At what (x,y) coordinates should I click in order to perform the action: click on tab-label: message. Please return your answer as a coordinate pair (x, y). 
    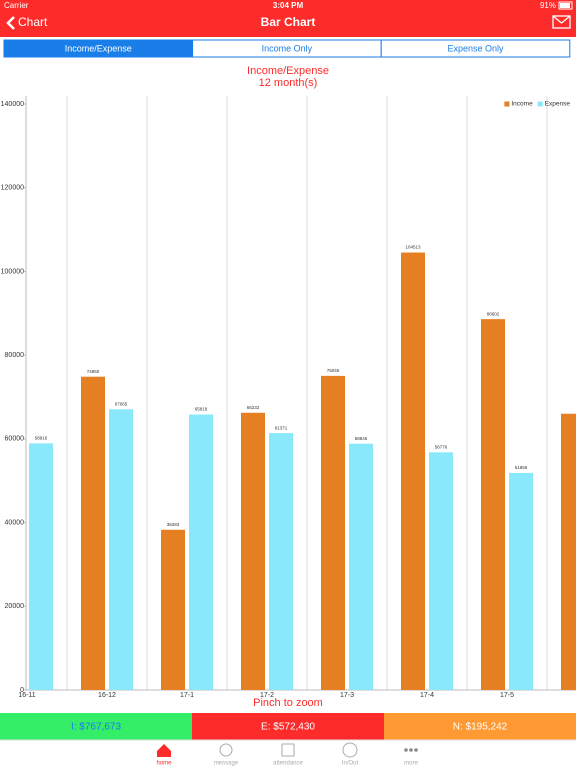
    Looking at the image, I should click on (226, 764).